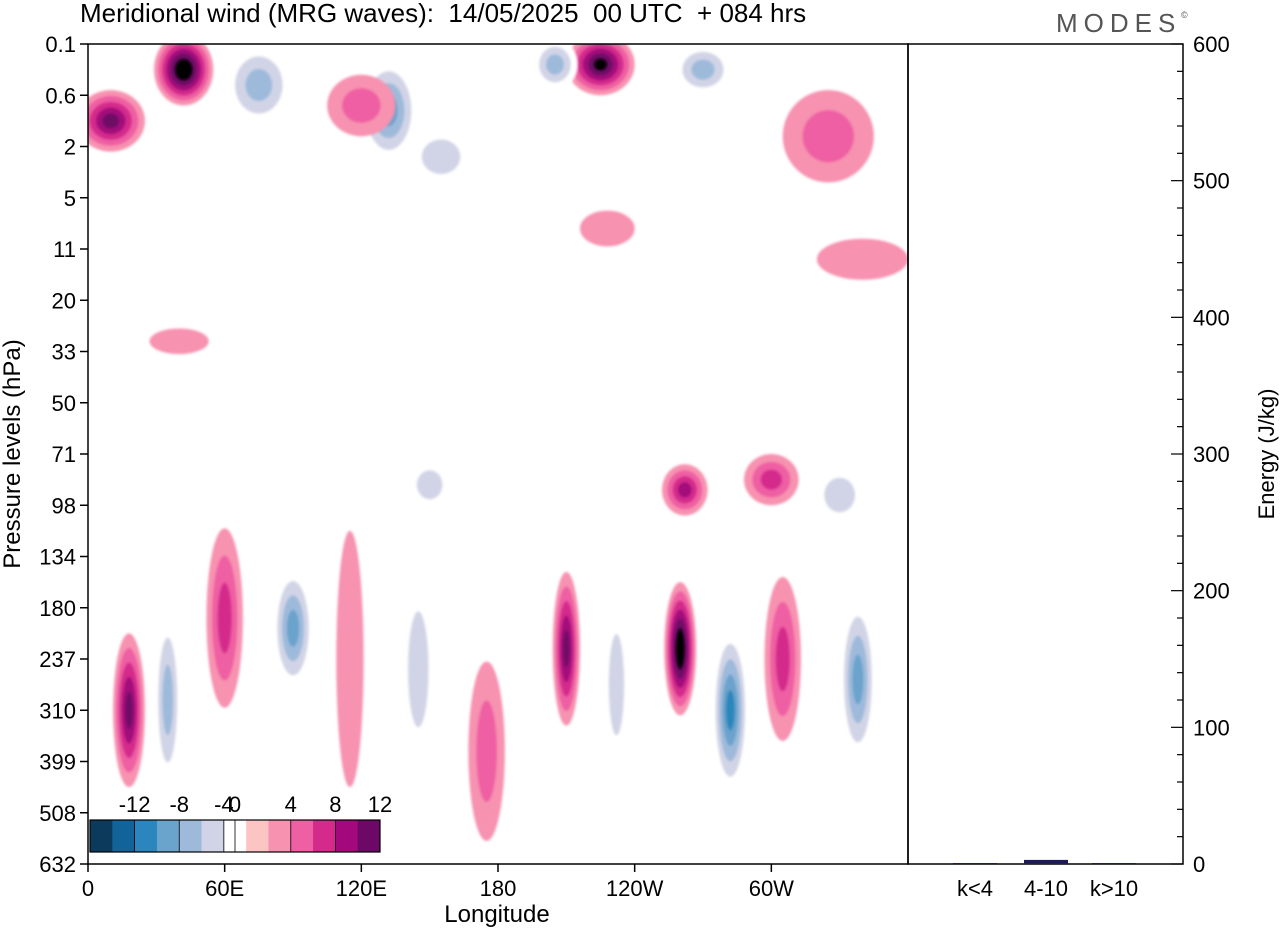  Describe the element at coordinates (57, 659) in the screenshot. I see `y-tick-label: 237` at that location.